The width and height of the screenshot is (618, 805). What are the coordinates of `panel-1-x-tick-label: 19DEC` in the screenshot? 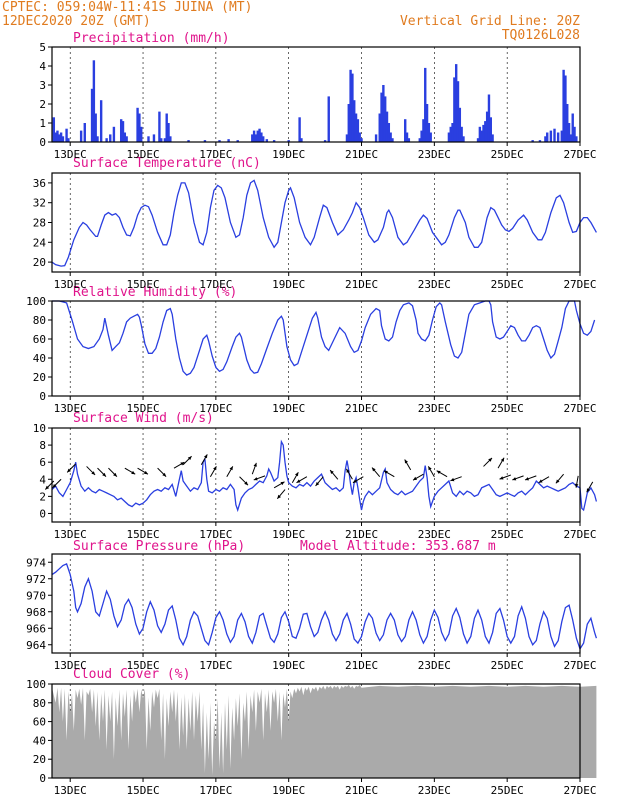 It's located at (288, 284).